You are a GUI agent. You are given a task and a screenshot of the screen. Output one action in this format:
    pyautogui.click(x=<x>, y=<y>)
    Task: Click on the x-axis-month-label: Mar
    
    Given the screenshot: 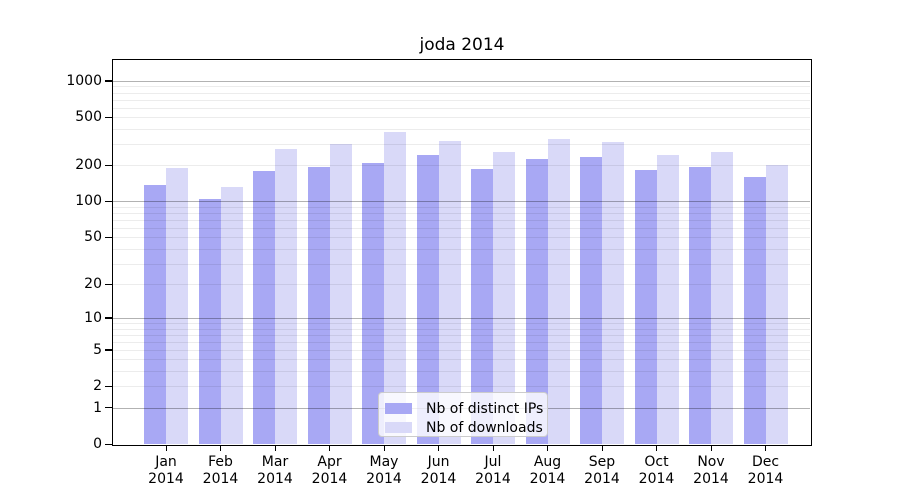 What is the action you would take?
    pyautogui.click(x=275, y=462)
    